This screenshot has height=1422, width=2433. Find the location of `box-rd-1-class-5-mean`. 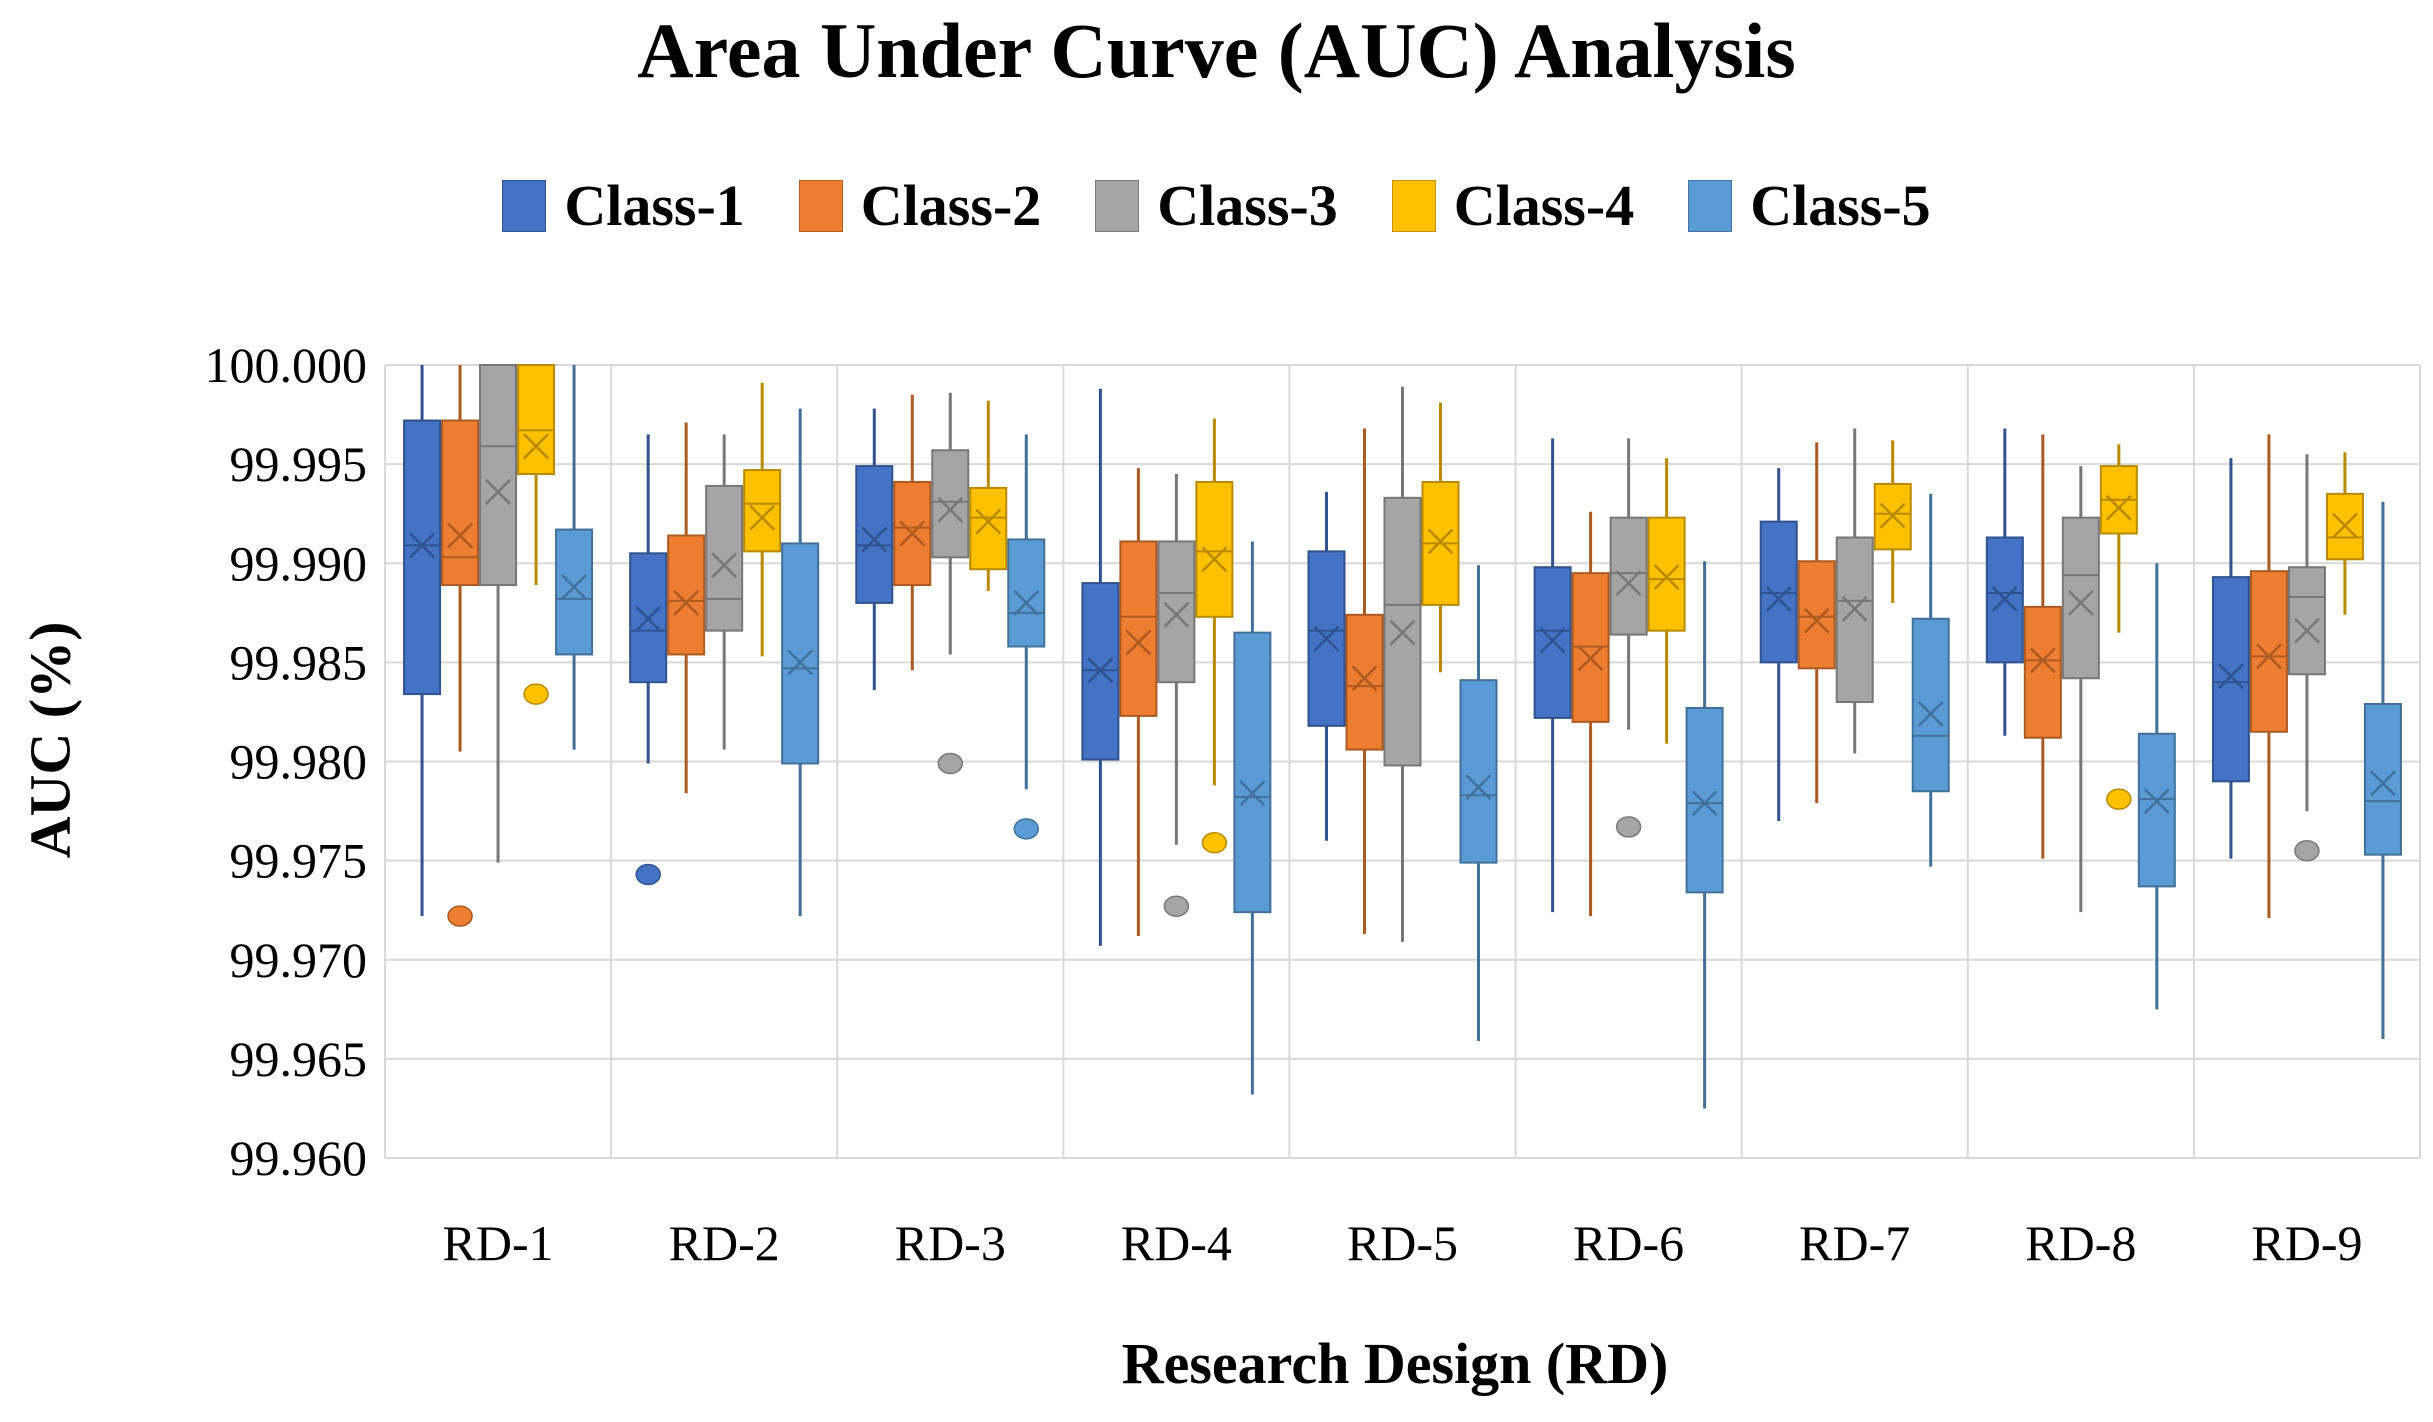

box-rd-1-class-5-mean is located at coordinates (574, 587).